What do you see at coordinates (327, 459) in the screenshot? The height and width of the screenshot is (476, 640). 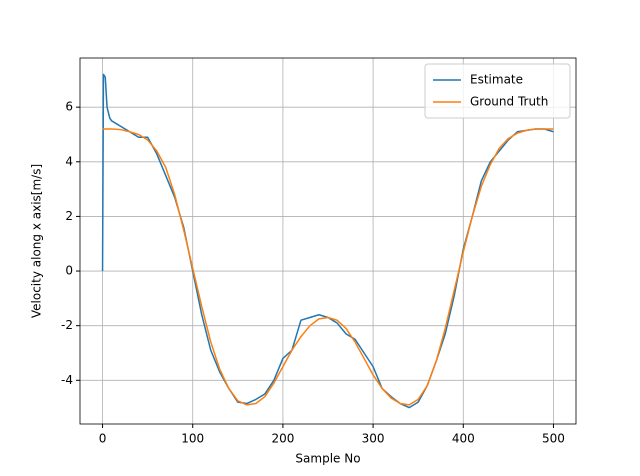 I see `x-axis-label: Sample No` at bounding box center [327, 459].